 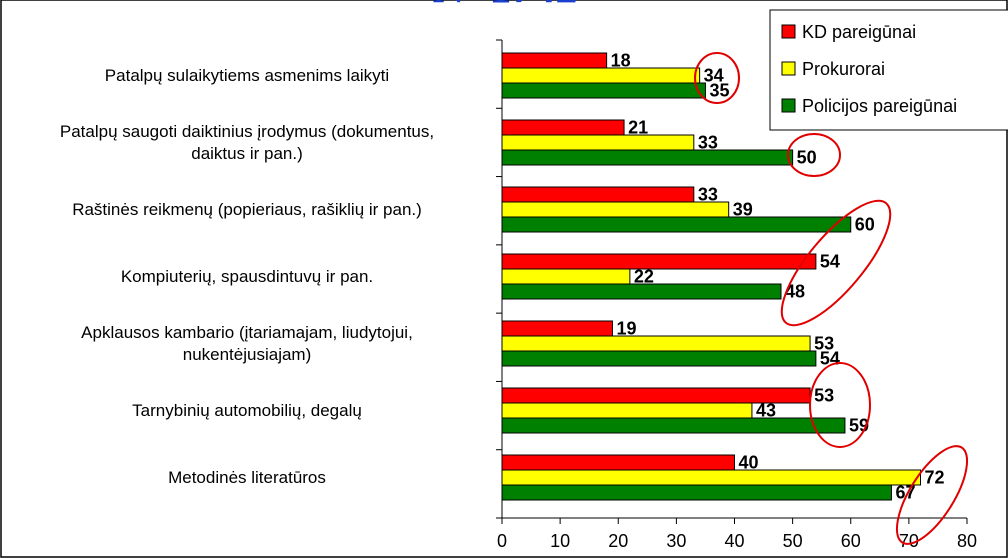 I want to click on x-tick-label: 0, so click(x=502, y=541).